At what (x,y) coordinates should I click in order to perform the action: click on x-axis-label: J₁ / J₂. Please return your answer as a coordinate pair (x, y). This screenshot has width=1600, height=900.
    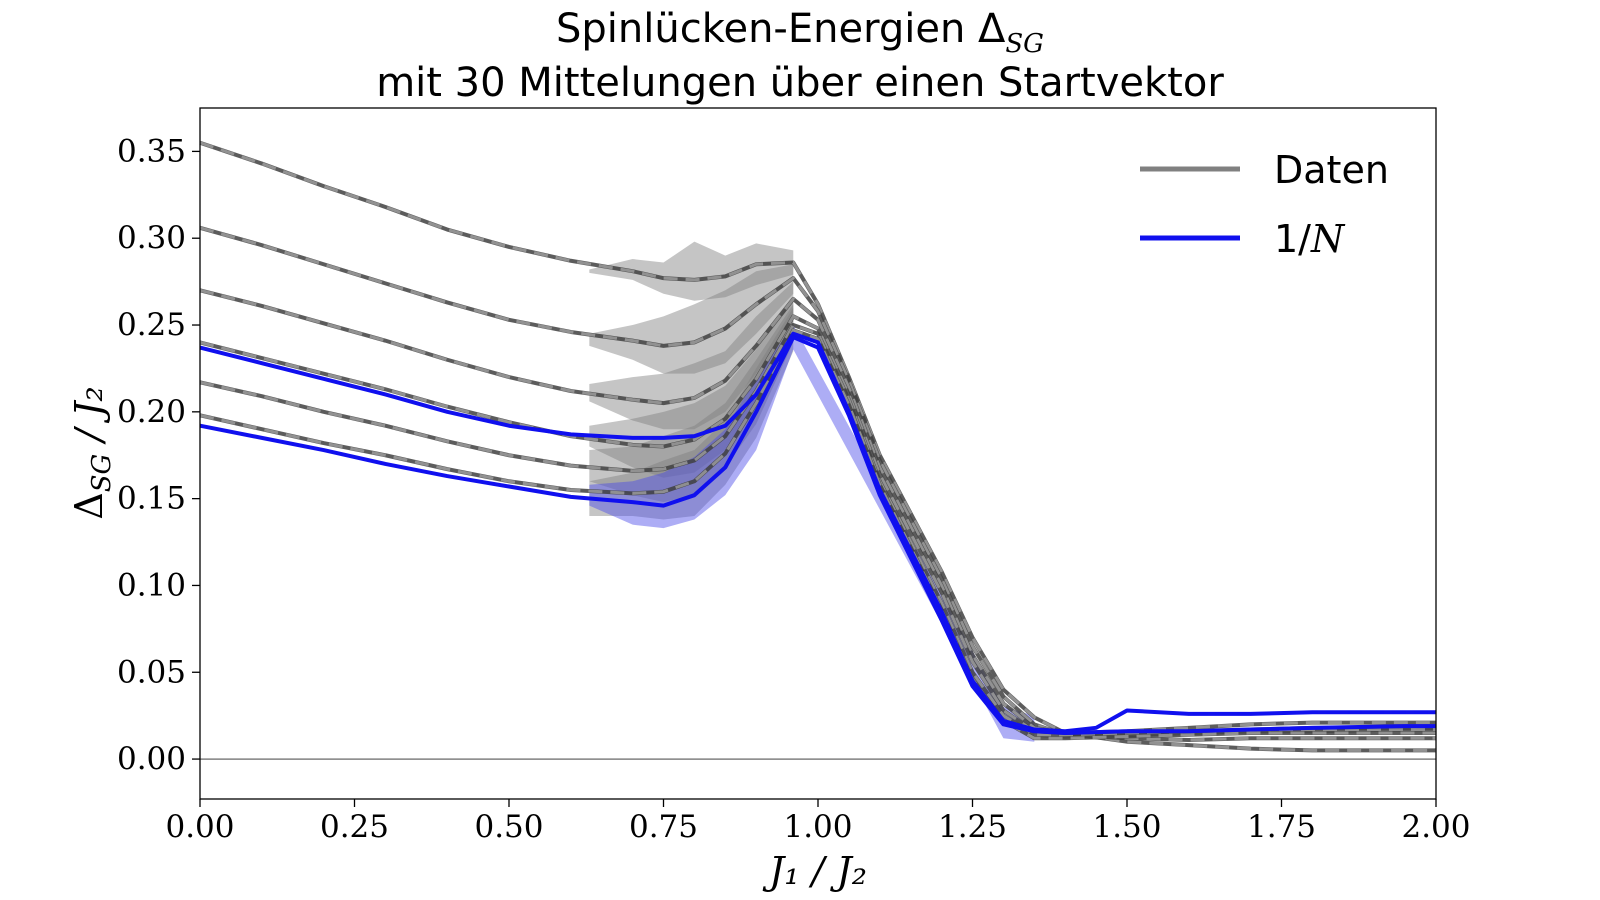
    Looking at the image, I should click on (814, 871).